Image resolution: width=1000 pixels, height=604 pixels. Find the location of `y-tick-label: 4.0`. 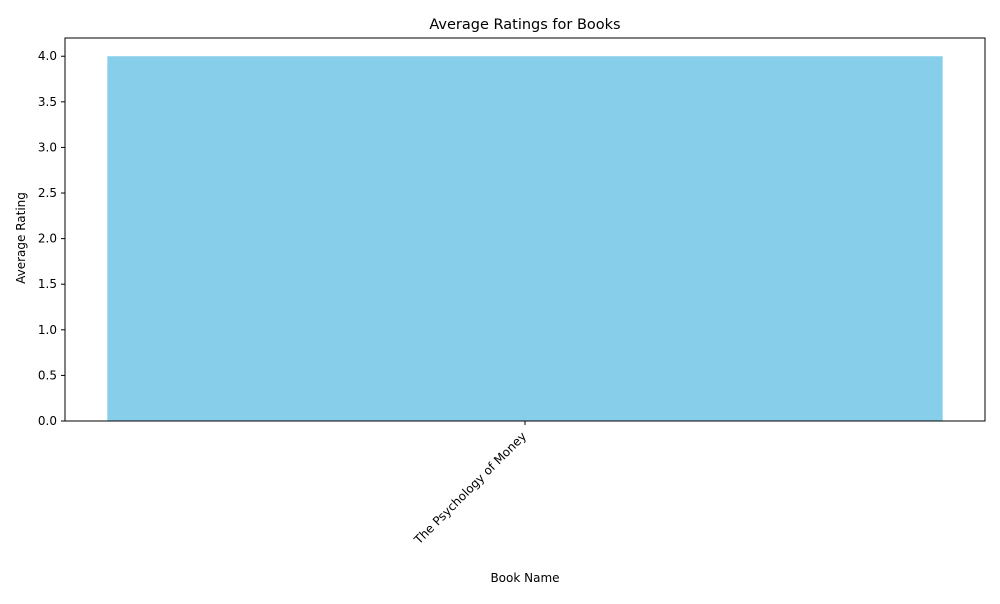

y-tick-label: 4.0 is located at coordinates (47, 56).